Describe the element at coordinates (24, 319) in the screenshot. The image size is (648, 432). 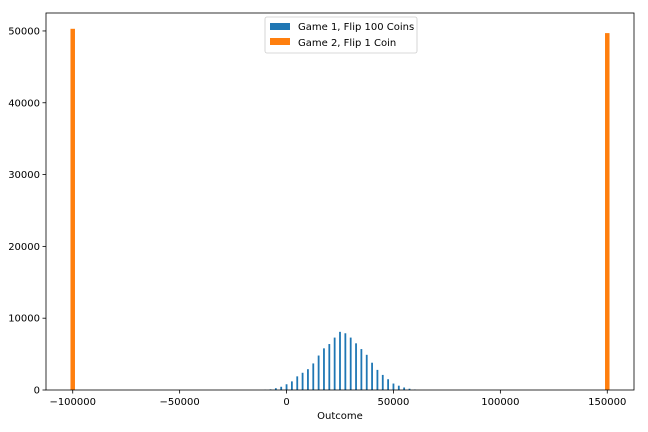
I see `y-tick-label: 10000` at that location.